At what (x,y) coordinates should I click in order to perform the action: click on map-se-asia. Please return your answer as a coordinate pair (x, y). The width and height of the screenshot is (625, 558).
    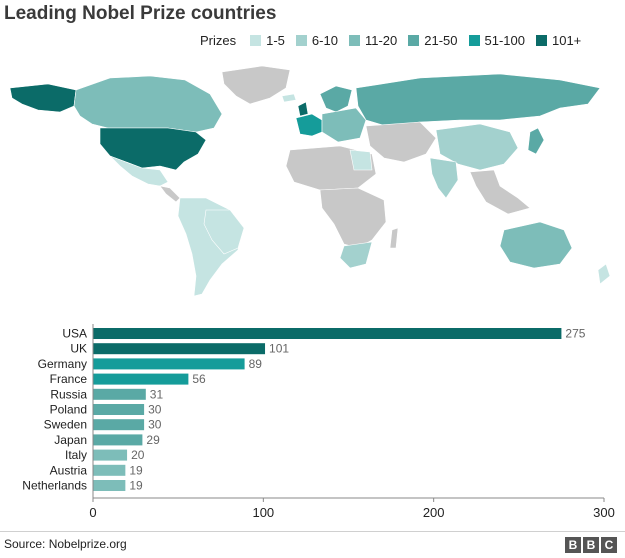
    Looking at the image, I should click on (500, 192).